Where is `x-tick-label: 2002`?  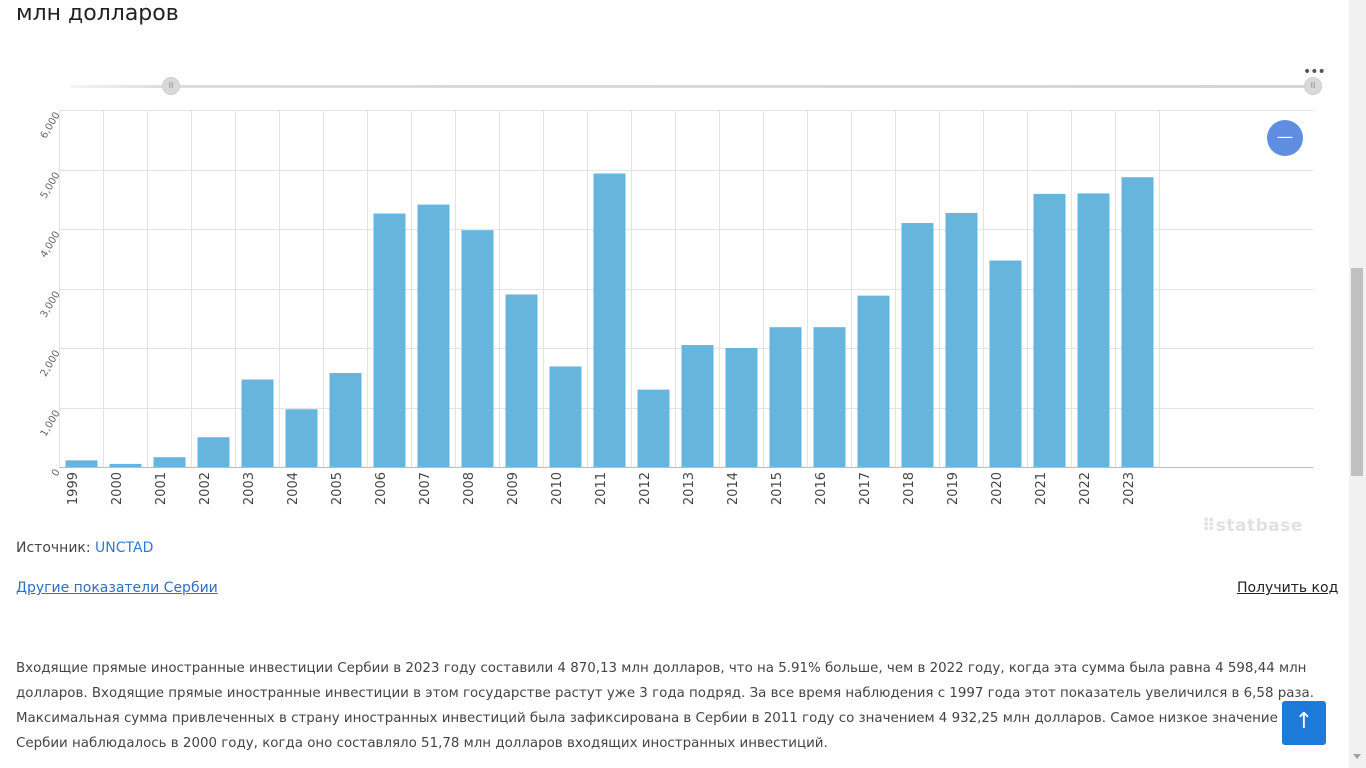 x-tick-label: 2002 is located at coordinates (205, 488).